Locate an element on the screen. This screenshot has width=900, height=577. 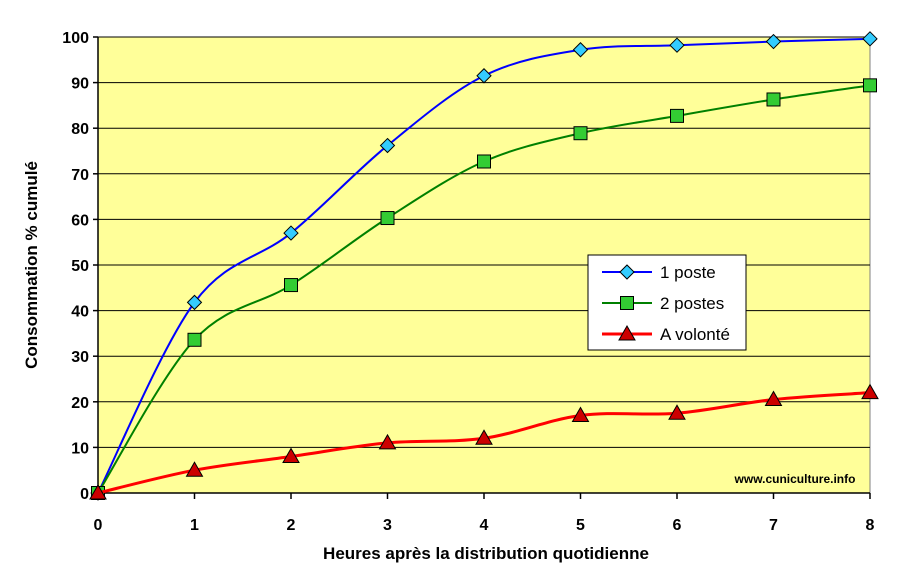
x-tick-label: 2 is located at coordinates (291, 525).